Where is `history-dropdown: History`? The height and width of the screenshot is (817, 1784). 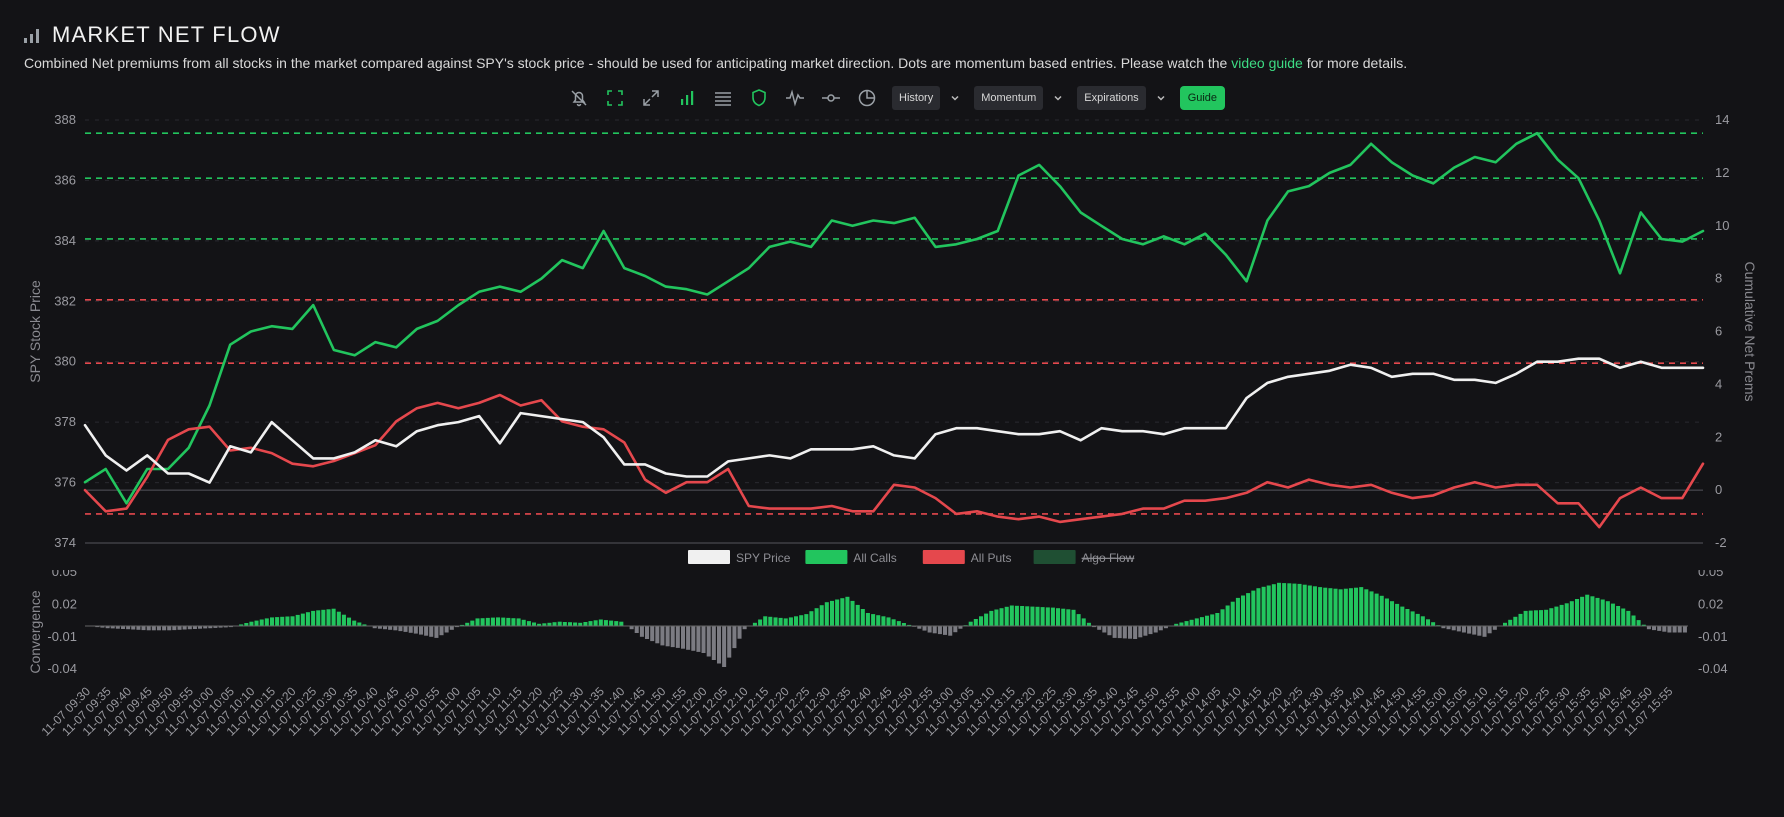
history-dropdown: History is located at coordinates (926, 98).